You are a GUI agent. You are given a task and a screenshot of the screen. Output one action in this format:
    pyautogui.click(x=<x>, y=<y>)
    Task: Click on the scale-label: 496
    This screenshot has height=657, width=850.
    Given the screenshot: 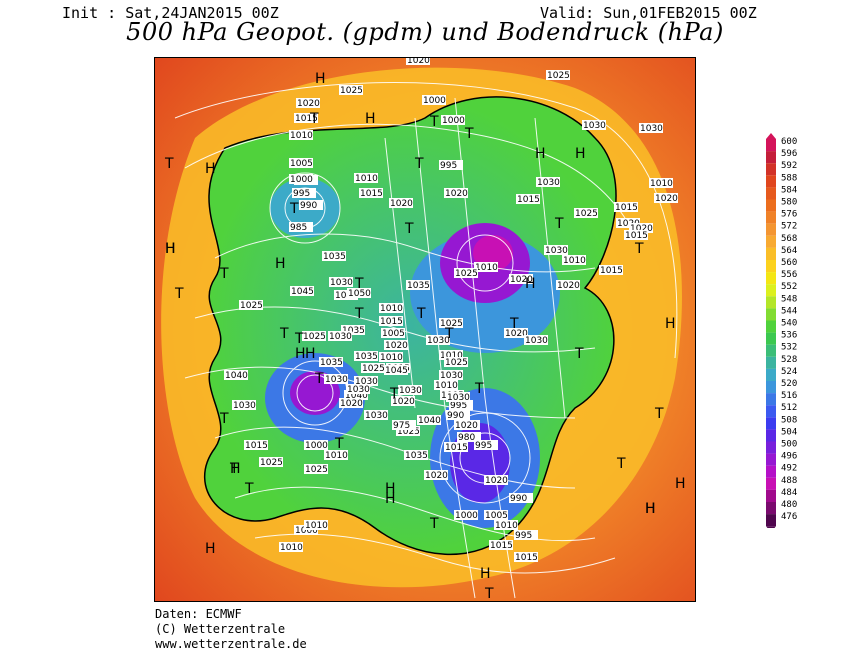 What is the action you would take?
    pyautogui.click(x=789, y=457)
    